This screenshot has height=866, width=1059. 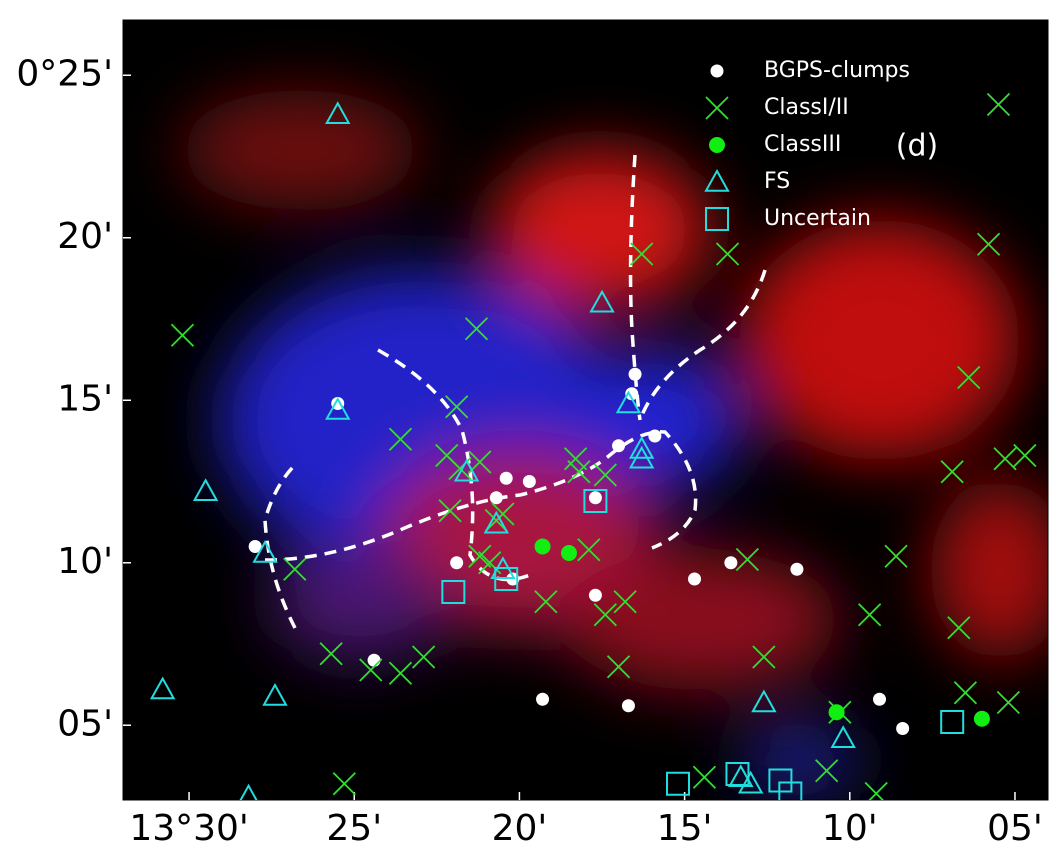 What do you see at coordinates (802, 144) in the screenshot?
I see `legend-label: ClassIII` at bounding box center [802, 144].